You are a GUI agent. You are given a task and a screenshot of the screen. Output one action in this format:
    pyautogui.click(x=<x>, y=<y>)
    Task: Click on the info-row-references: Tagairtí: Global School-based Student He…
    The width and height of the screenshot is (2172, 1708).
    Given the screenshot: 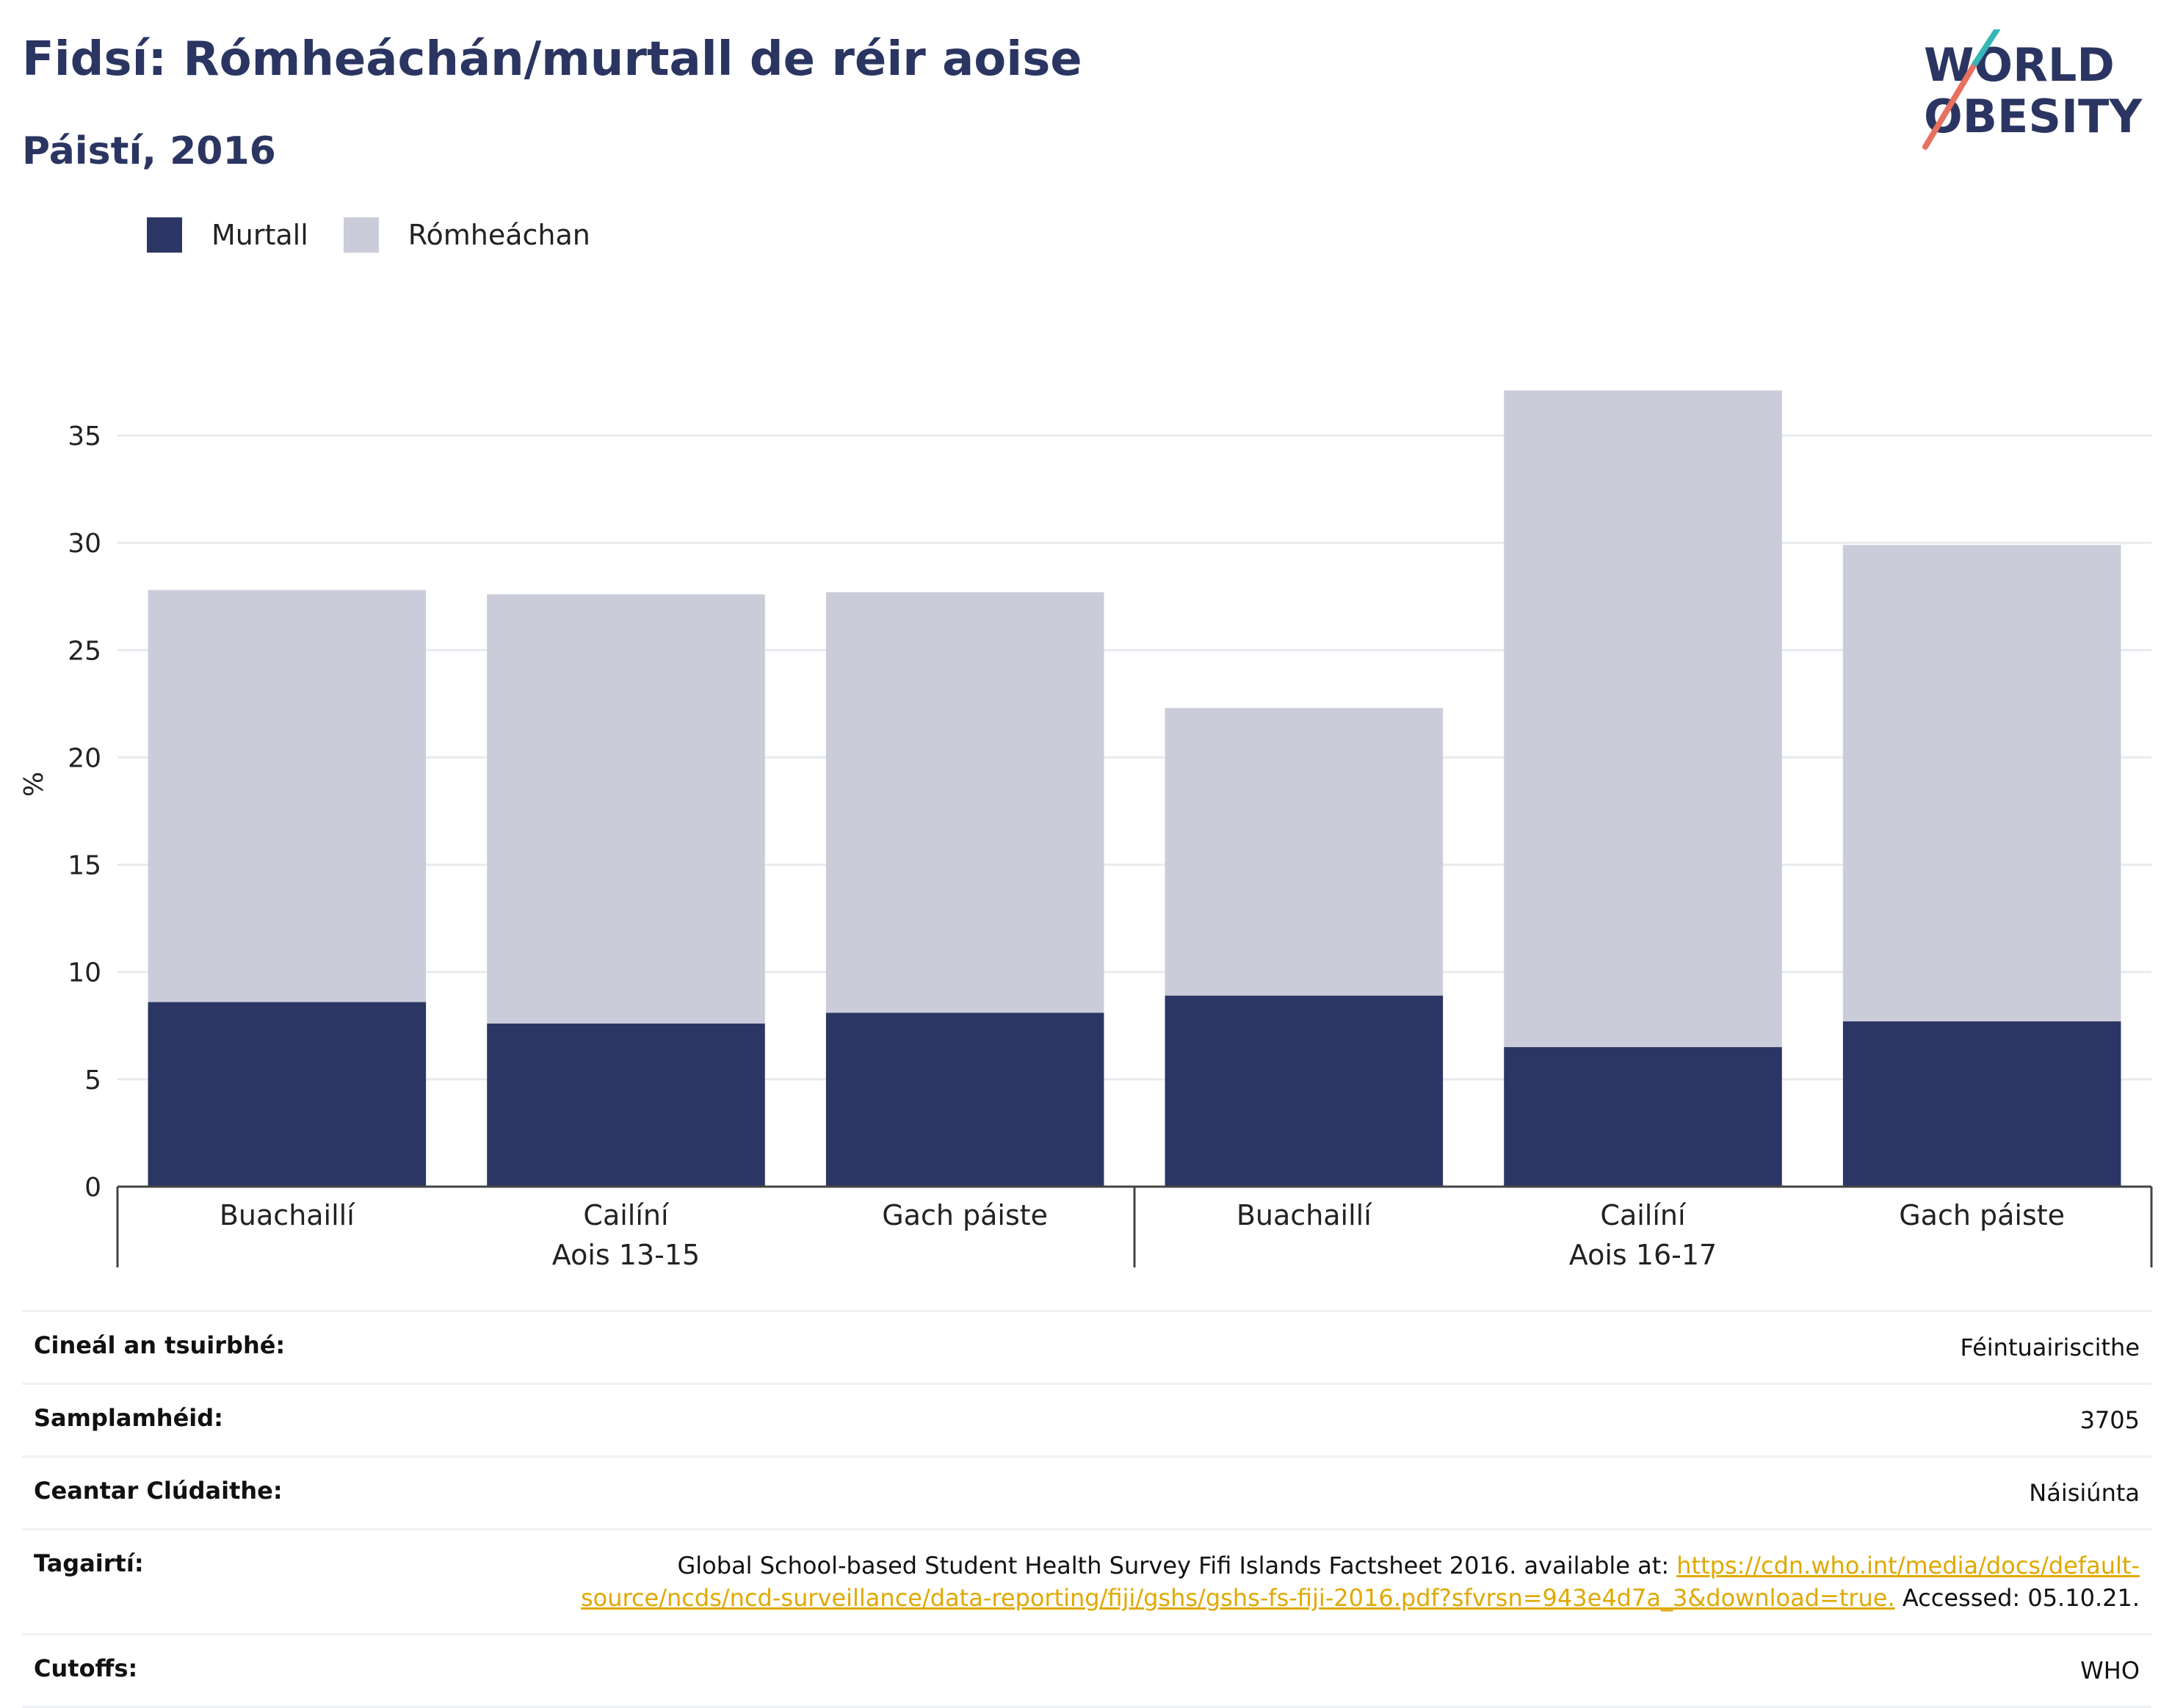 What is the action you would take?
    pyautogui.click(x=1086, y=1581)
    